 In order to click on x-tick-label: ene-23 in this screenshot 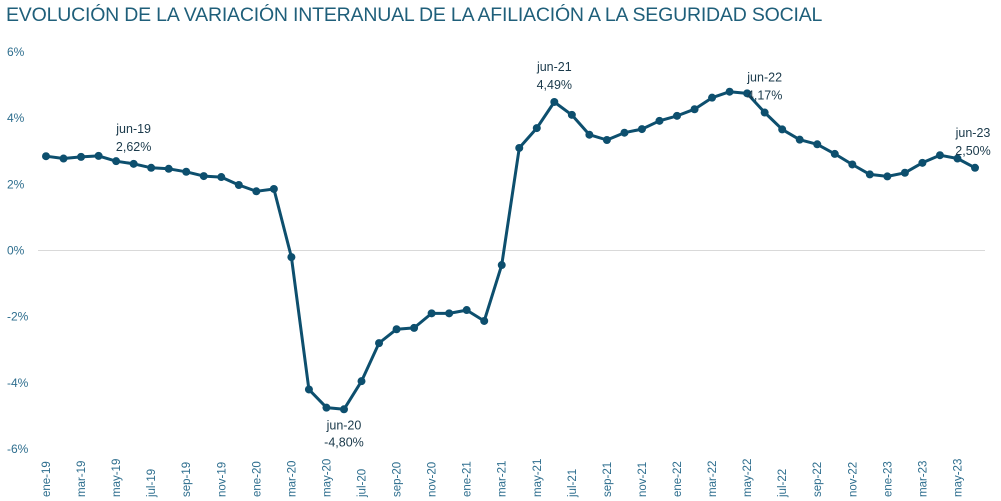, I will do `click(888, 479)`.